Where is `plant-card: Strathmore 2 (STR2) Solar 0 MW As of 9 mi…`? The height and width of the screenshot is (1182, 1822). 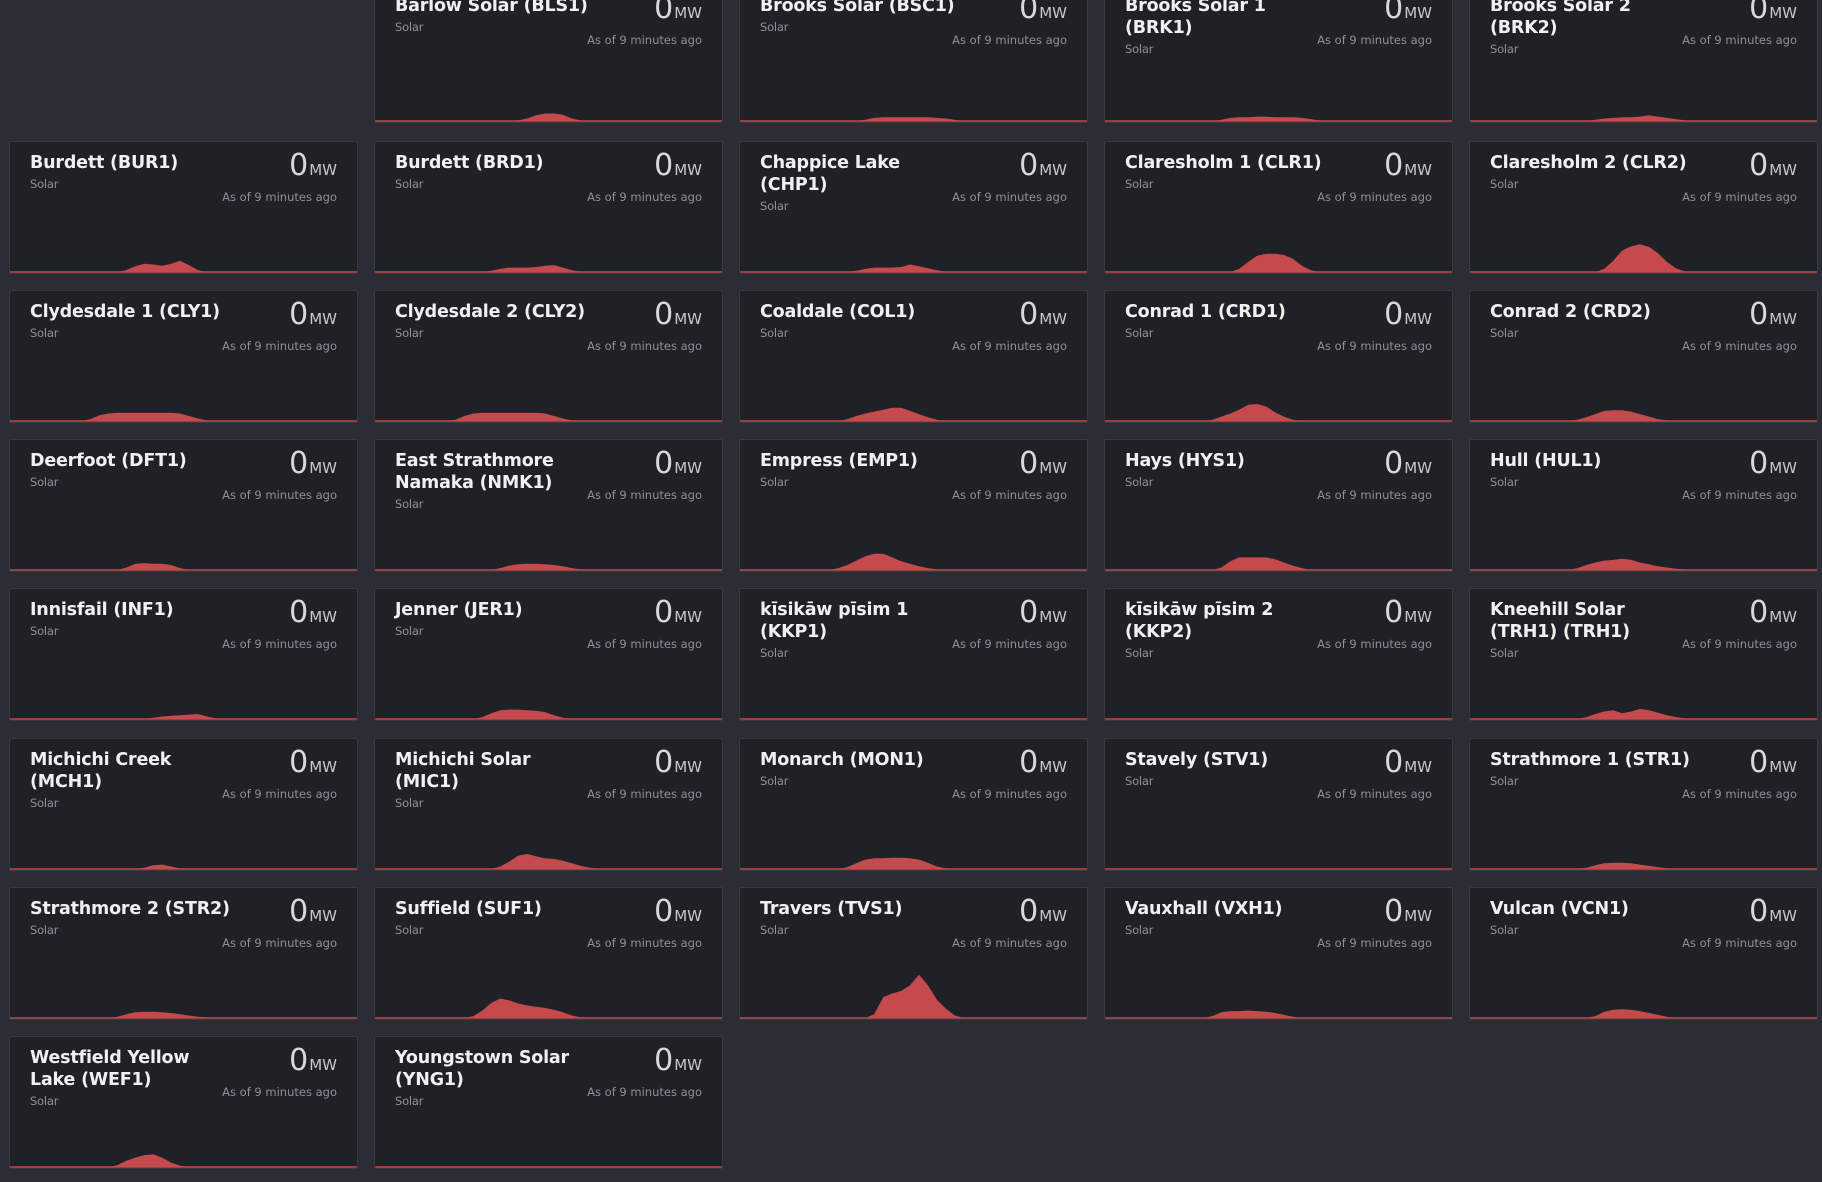
plant-card: Strathmore 2 (STR2) Solar 0 MW As of 9 mi… is located at coordinates (183, 953).